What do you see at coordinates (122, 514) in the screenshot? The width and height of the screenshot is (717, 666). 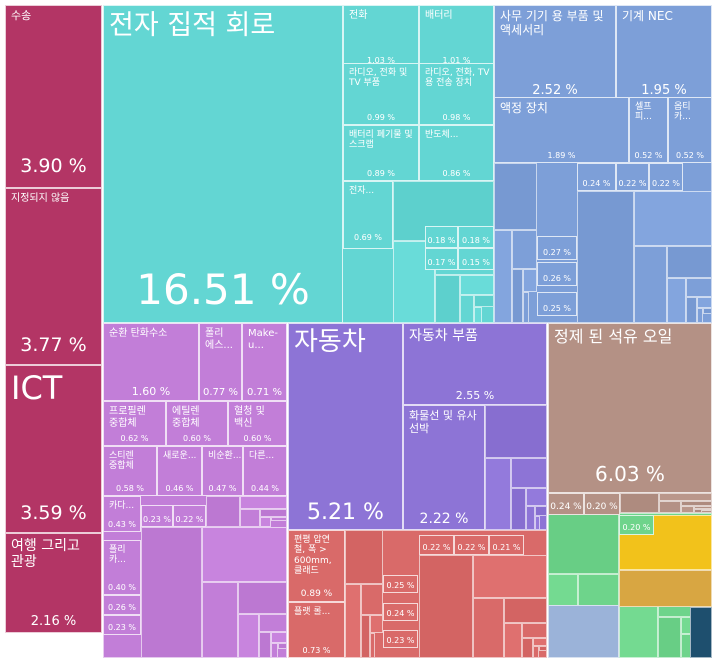 I see `treemap-tile: 카다... 0.43 %` at bounding box center [122, 514].